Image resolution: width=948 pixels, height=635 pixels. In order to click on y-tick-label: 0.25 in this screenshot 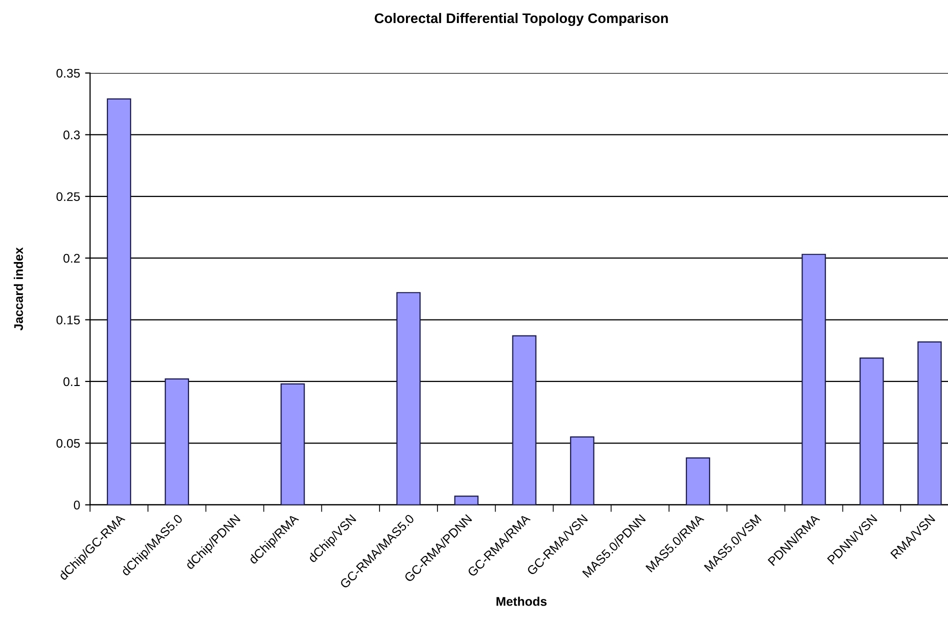, I will do `click(68, 197)`.